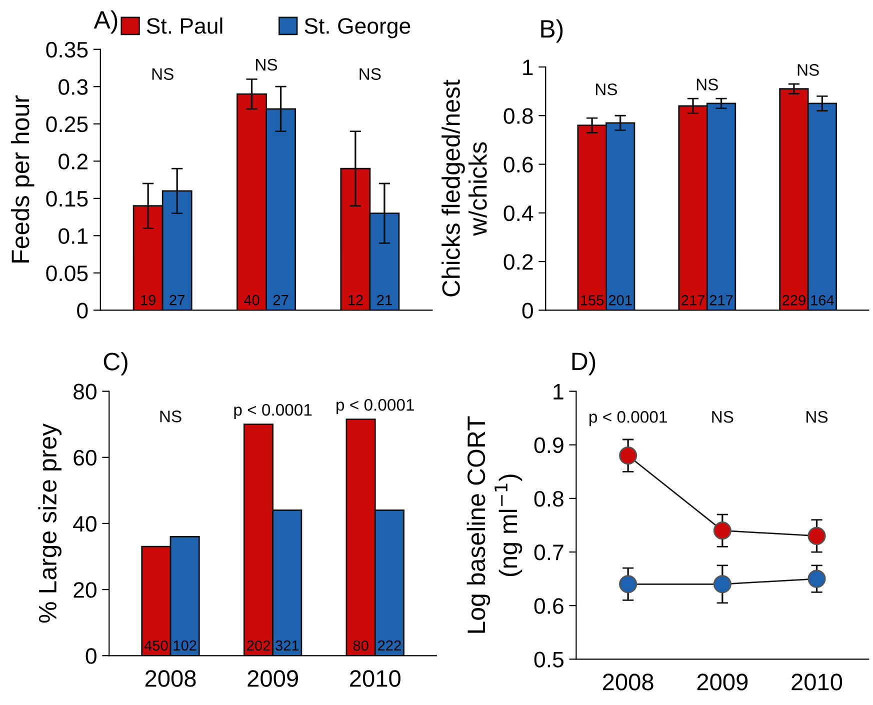 This screenshot has height=705, width=873. I want to click on annotation: 450, so click(156, 645).